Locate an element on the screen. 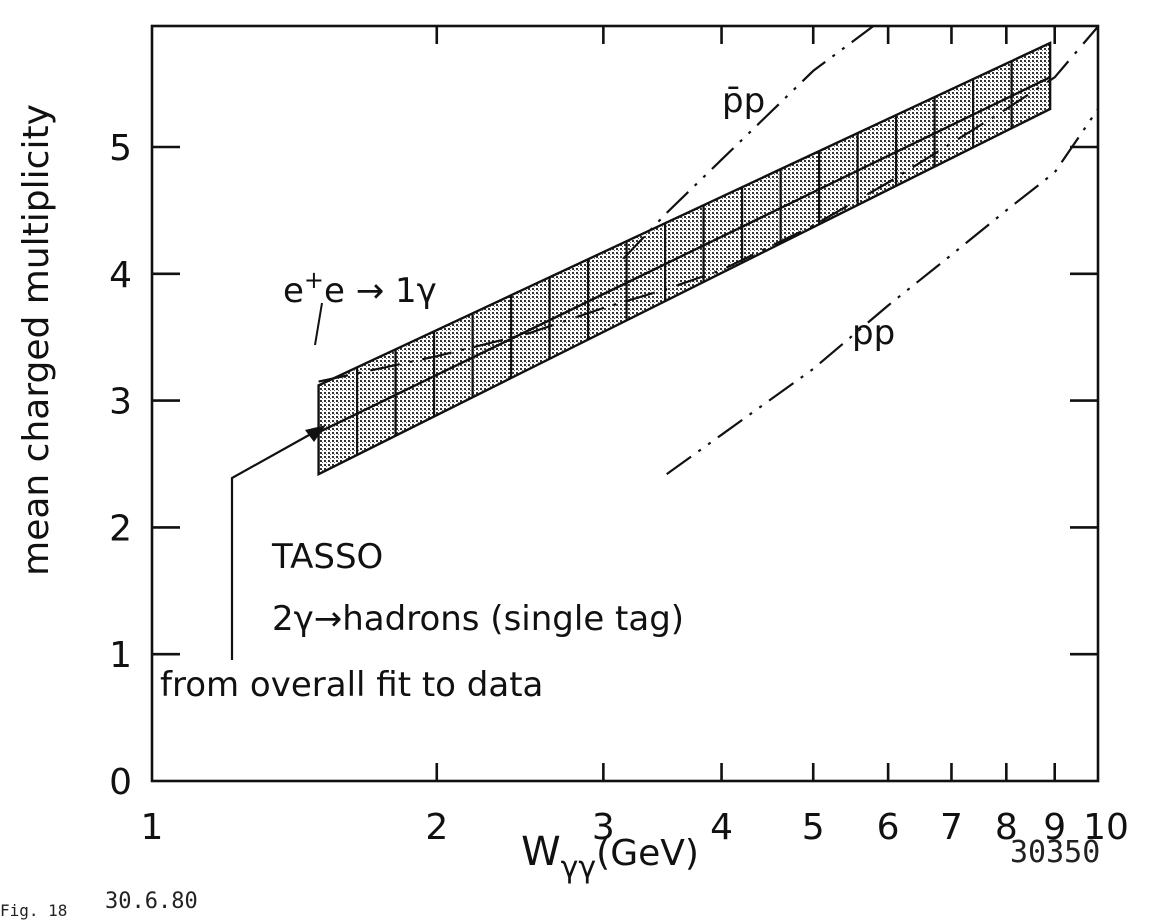 The height and width of the screenshot is (921, 1154). annotation-pp: pp is located at coordinates (873, 333).